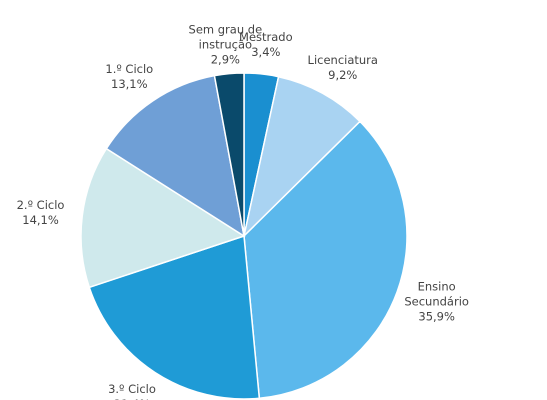  I want to click on category-label: Licenciatura, so click(342, 59).